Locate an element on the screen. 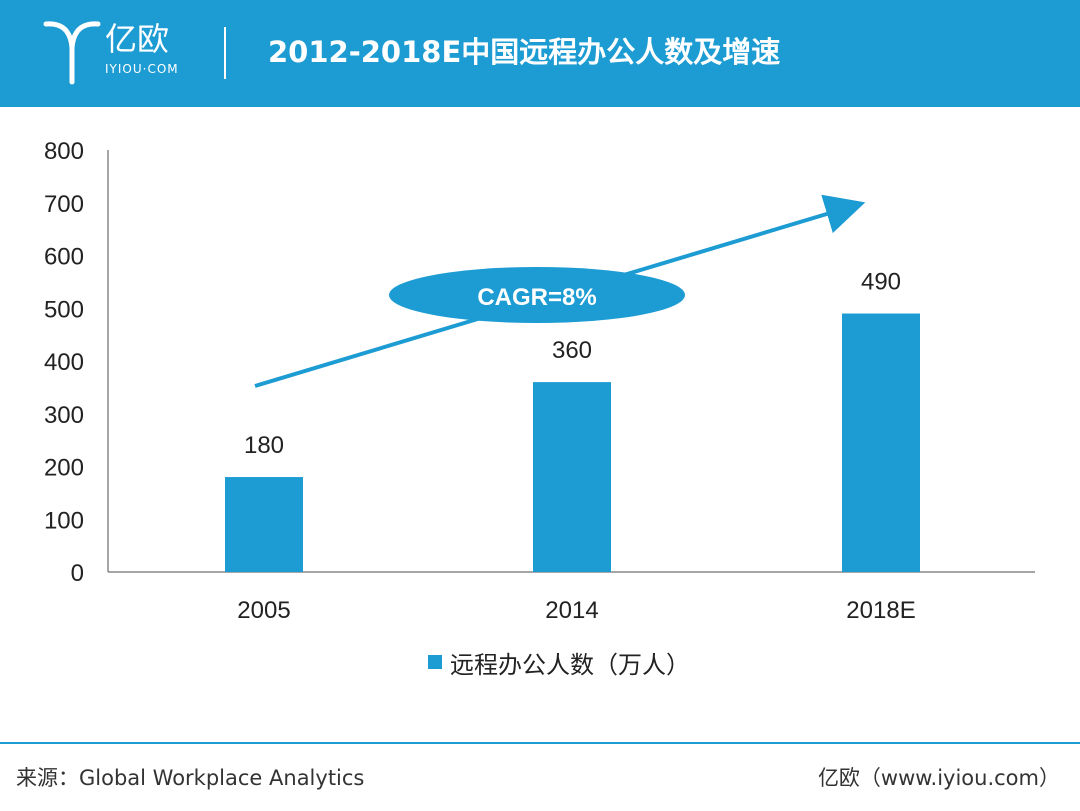 The width and height of the screenshot is (1080, 811). data-label: 490 is located at coordinates (881, 282).